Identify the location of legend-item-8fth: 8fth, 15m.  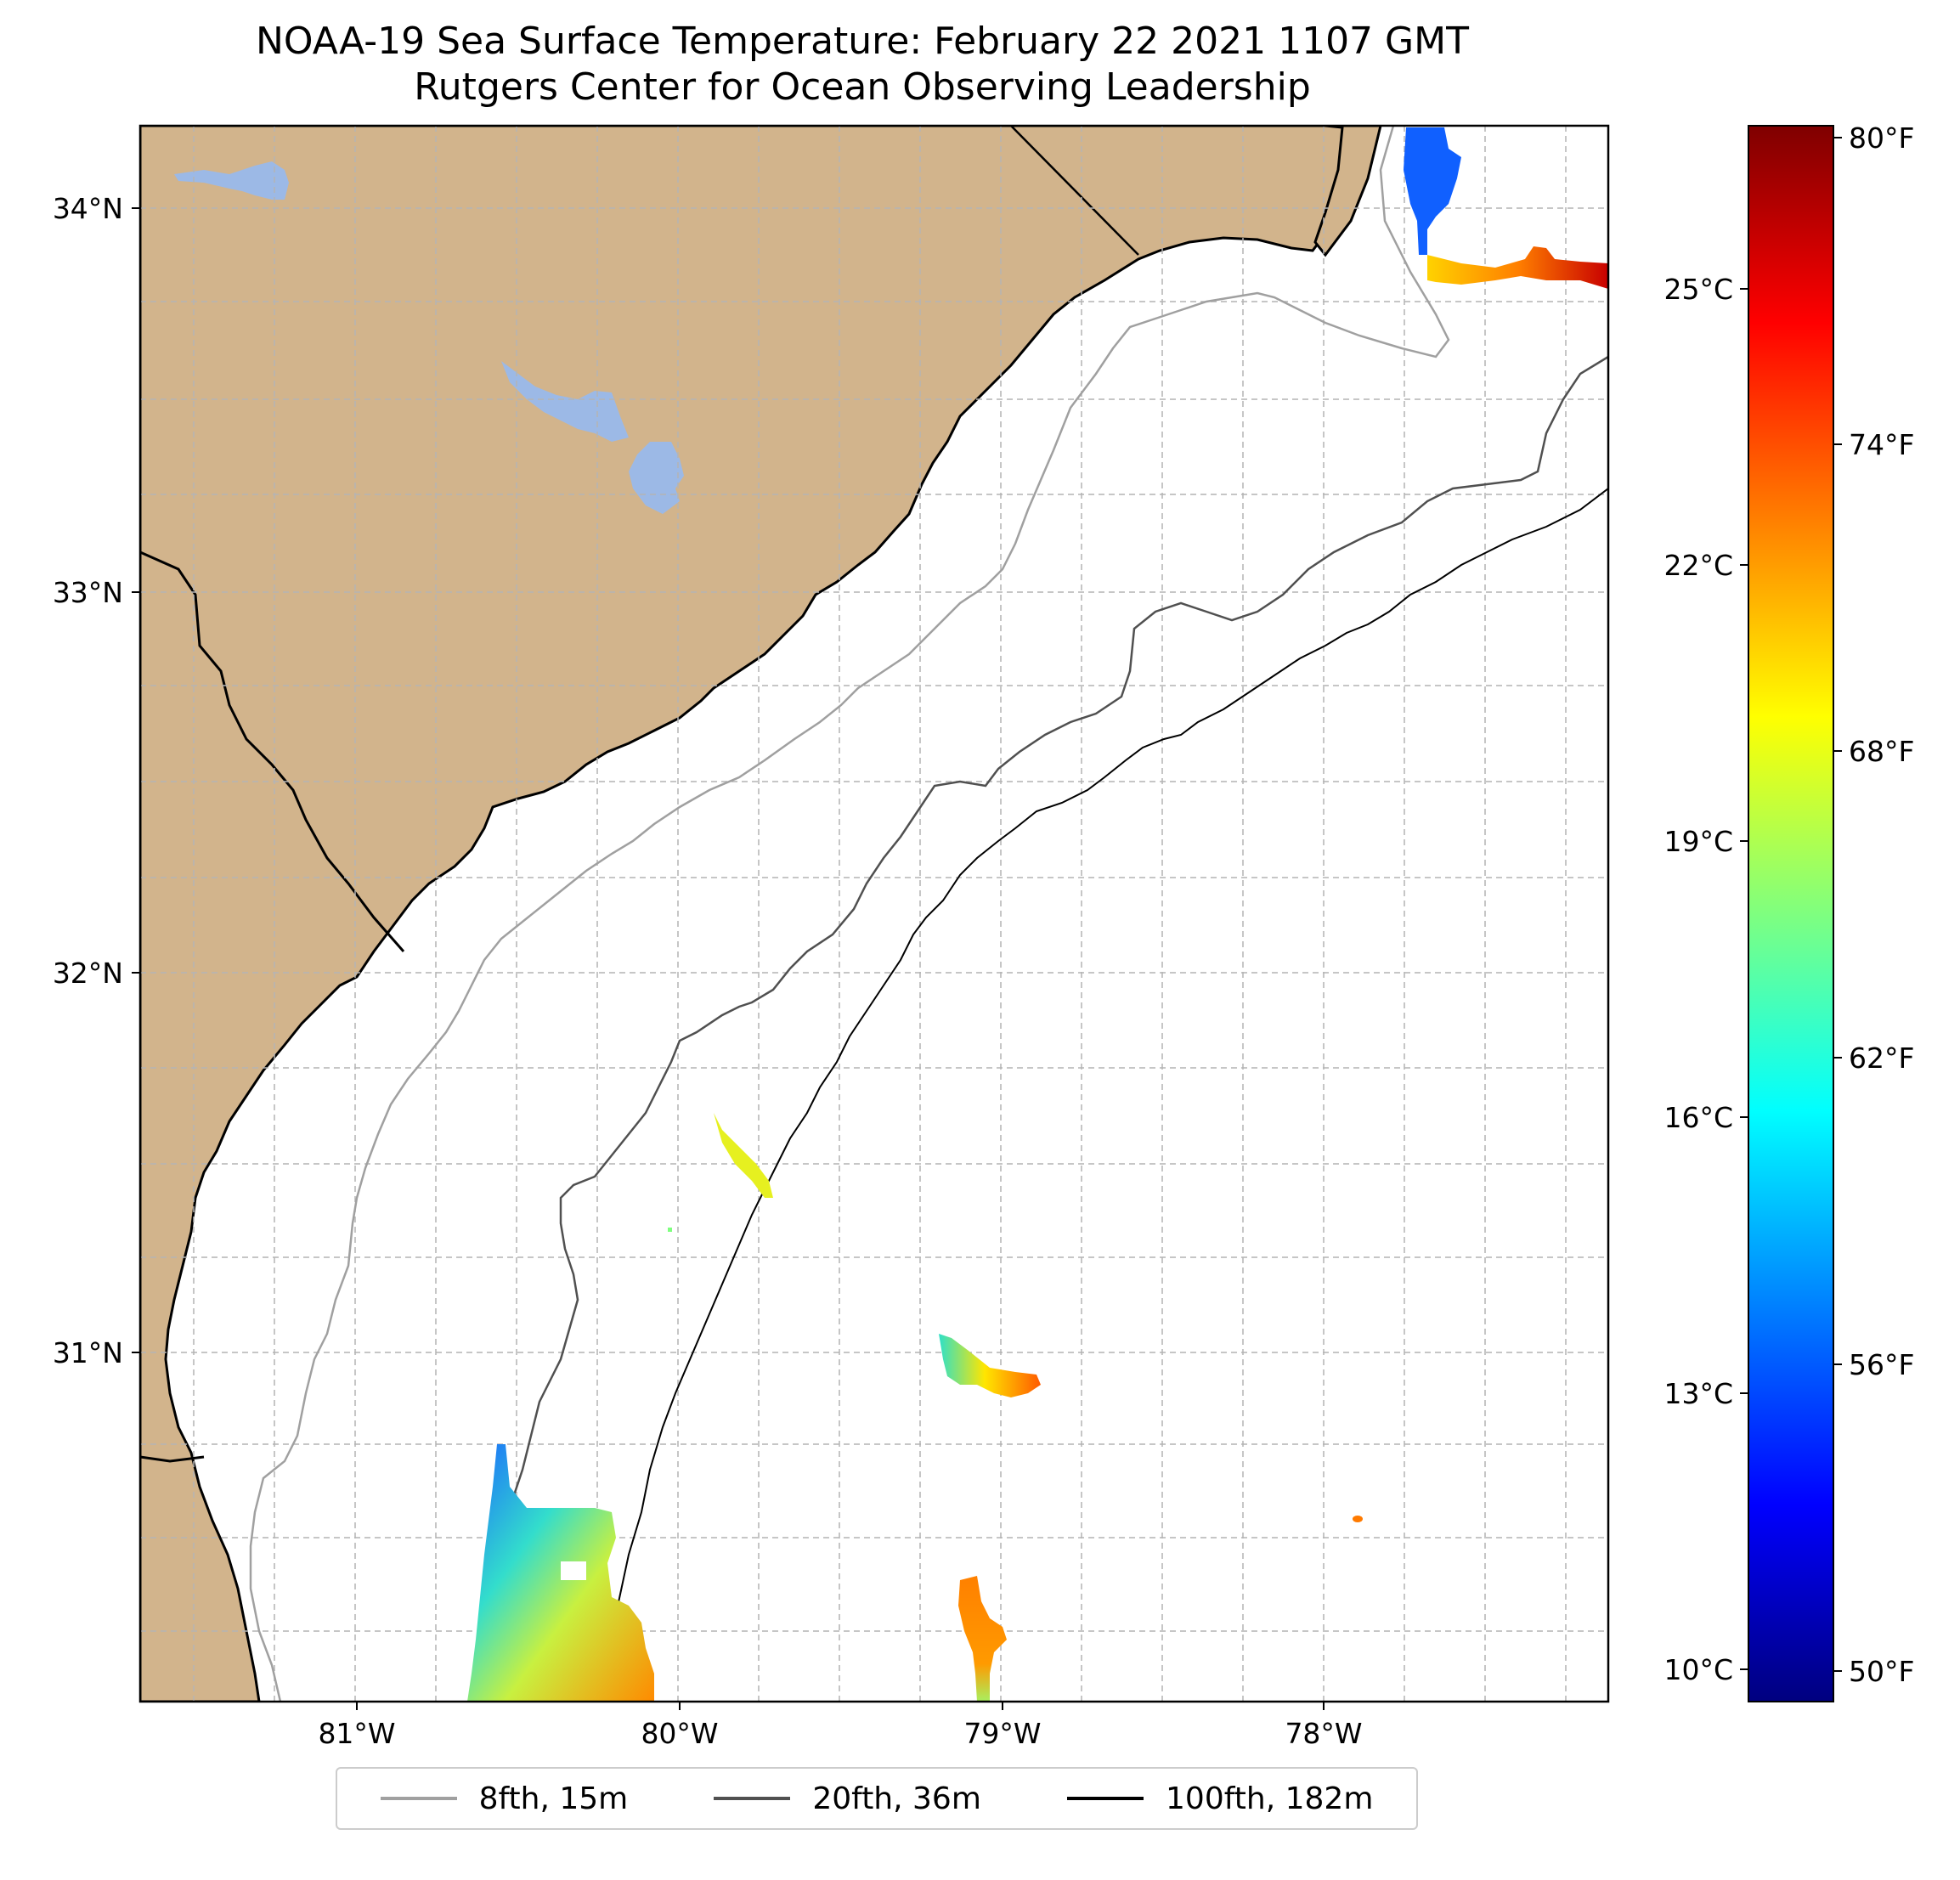
(504, 1799).